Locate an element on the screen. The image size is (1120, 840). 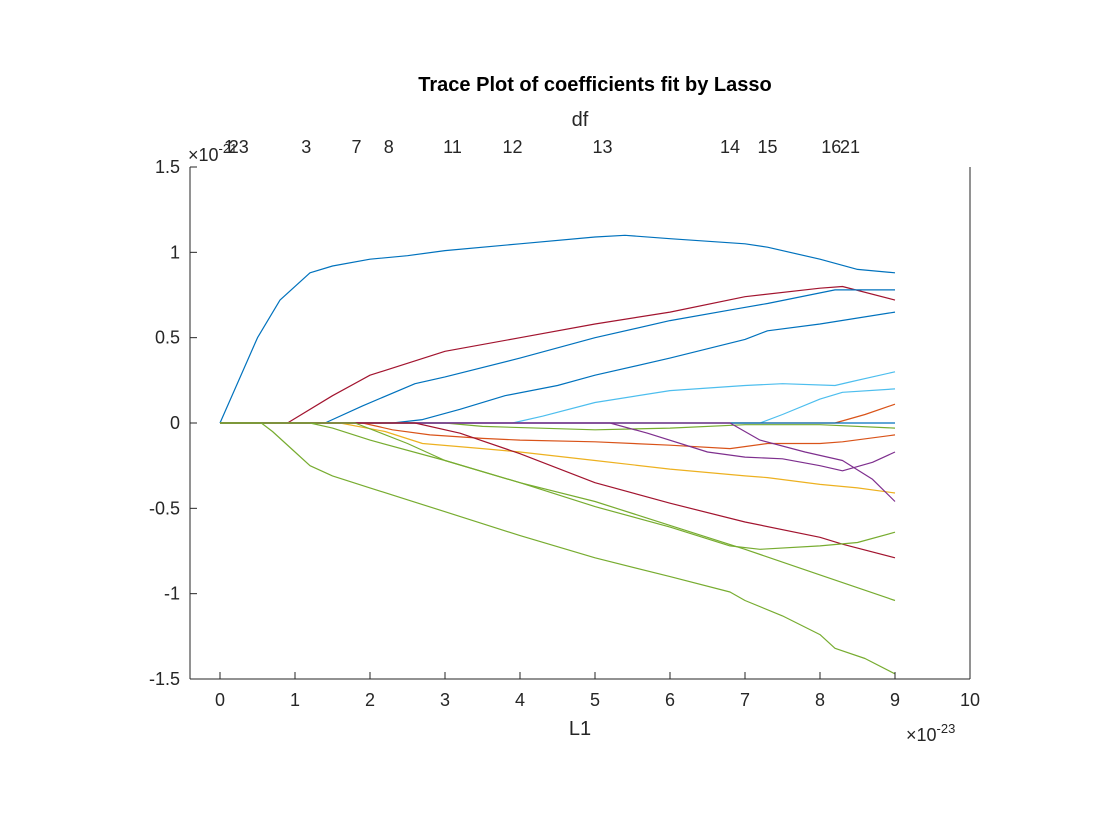
x-tick-label: 0 is located at coordinates (220, 700).